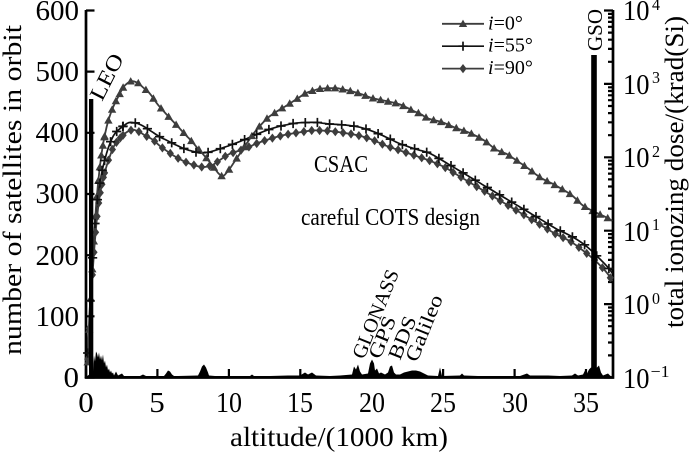 The width and height of the screenshot is (700, 454). I want to click on svg-text: 25, so click(443, 403).